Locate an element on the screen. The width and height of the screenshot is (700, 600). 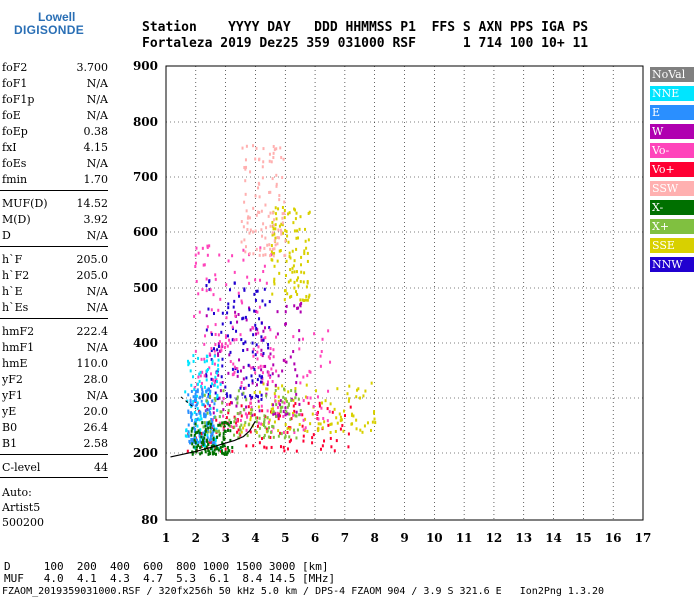
x-tick-label: 14 is located at coordinates (553, 538).